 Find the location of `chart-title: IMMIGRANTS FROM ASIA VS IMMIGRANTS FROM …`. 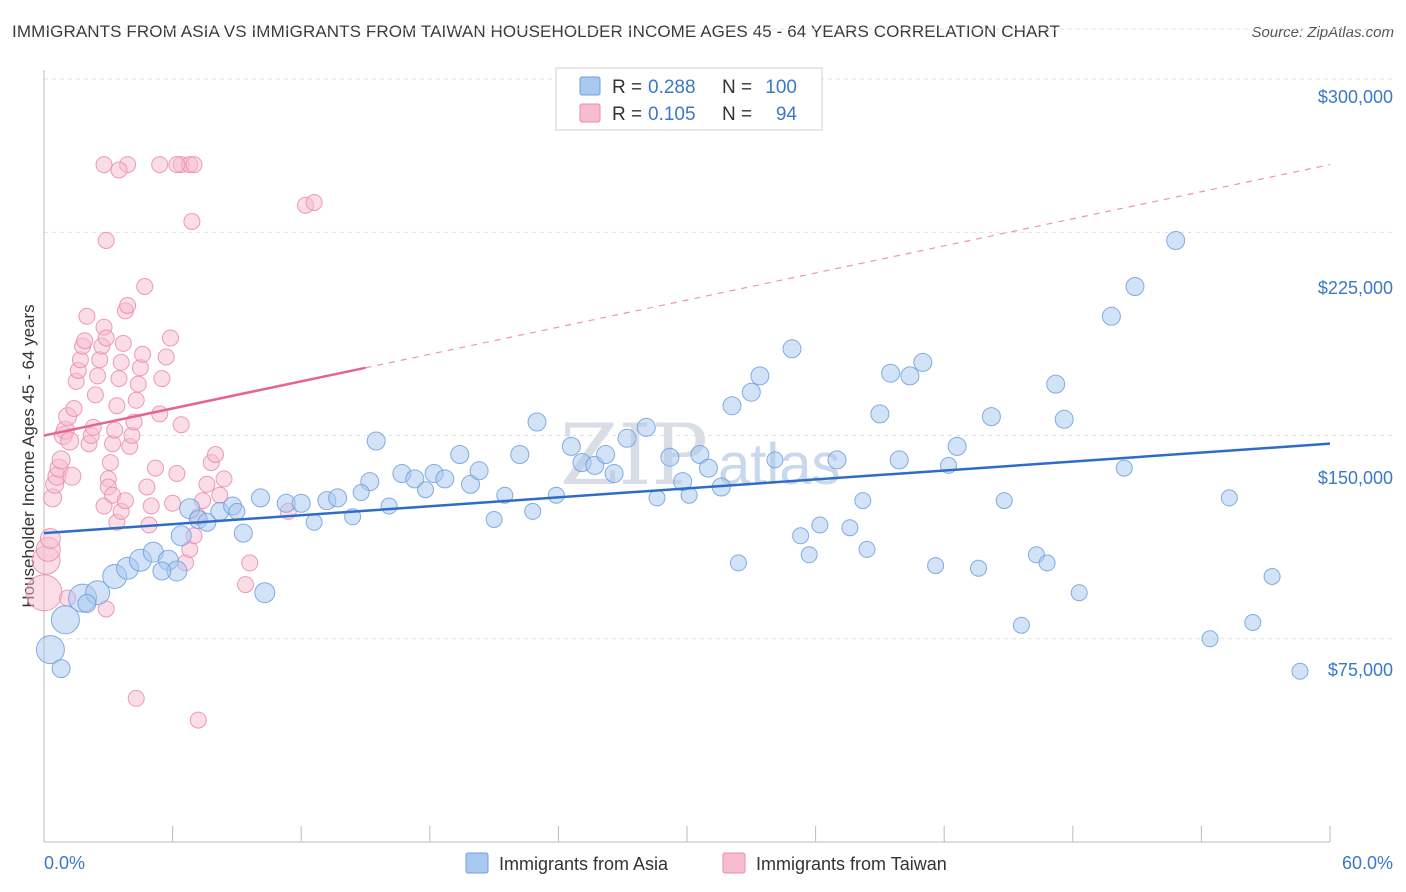

chart-title: IMMIGRANTS FROM ASIA VS IMMIGRANTS FROM … is located at coordinates (536, 31).